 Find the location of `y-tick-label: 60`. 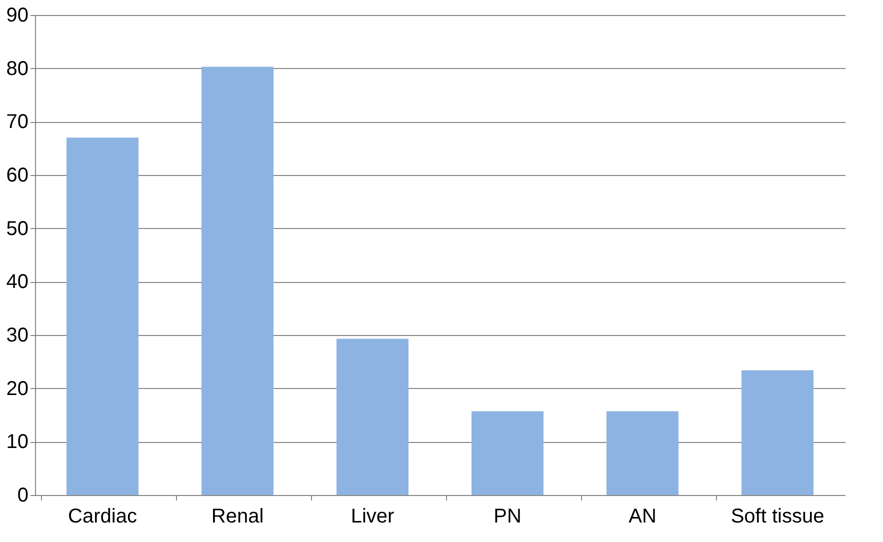

y-tick-label: 60 is located at coordinates (17, 175).